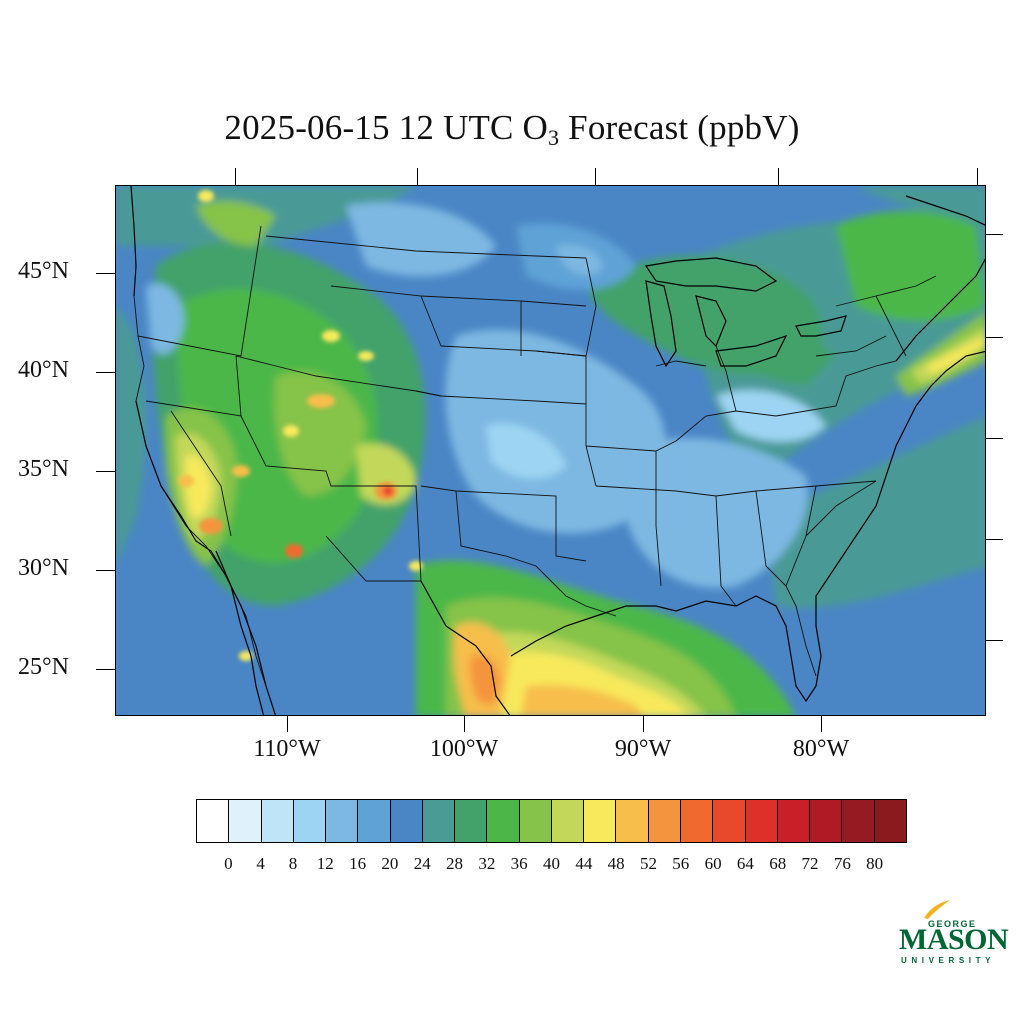 The height and width of the screenshot is (1024, 1024). Describe the element at coordinates (745, 863) in the screenshot. I see `colorbar-label: 64` at that location.